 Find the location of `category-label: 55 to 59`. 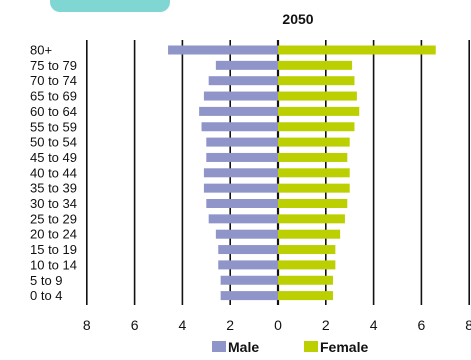

category-label: 55 to 59 is located at coordinates (53, 126).